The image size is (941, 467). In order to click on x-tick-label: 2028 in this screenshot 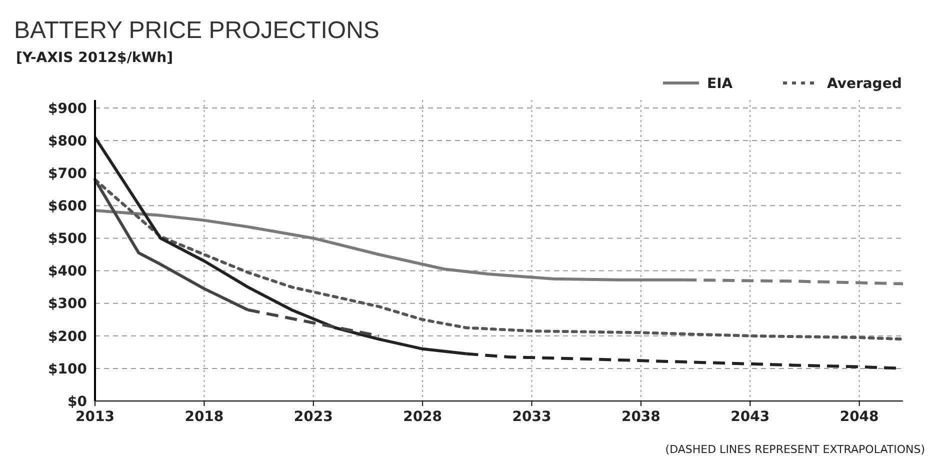, I will do `click(422, 417)`.